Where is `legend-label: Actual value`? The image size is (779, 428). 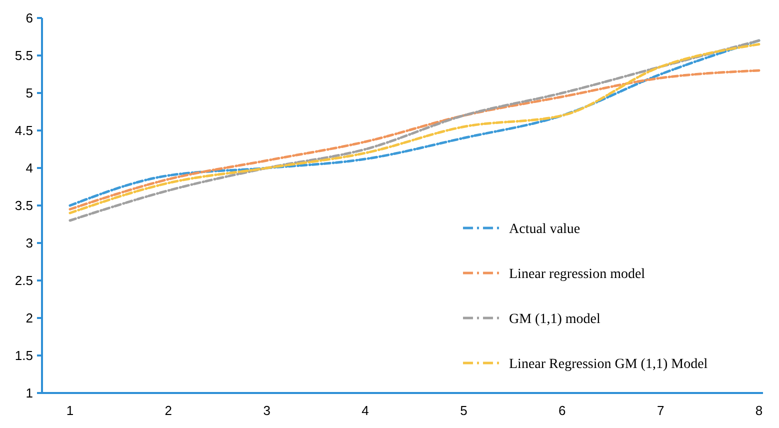
legend-label: Actual value is located at coordinates (544, 229).